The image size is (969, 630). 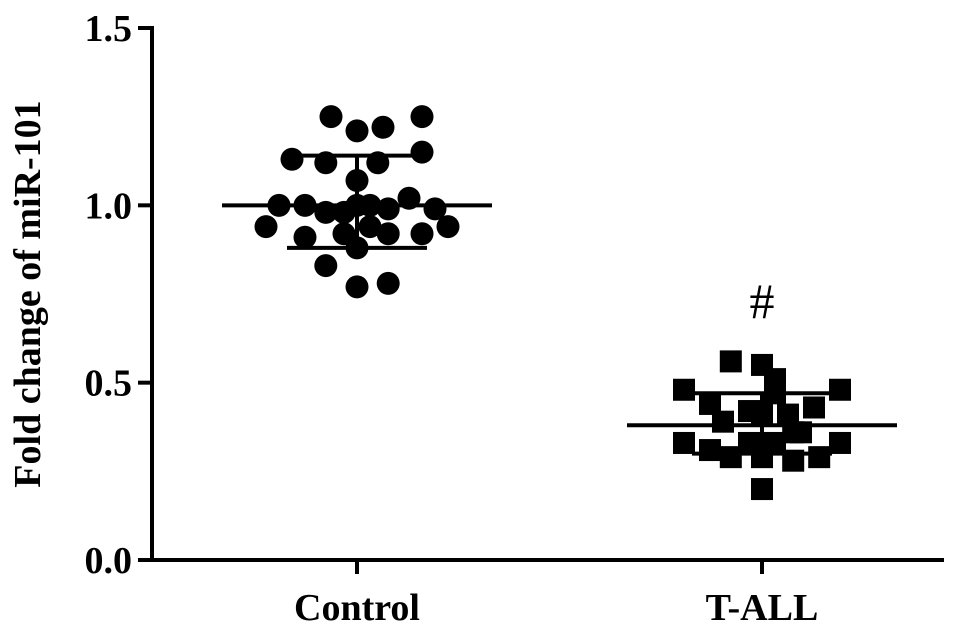 I want to click on y-ticks: 0.0 0.5 1.0 1.5, so click(x=118, y=295).